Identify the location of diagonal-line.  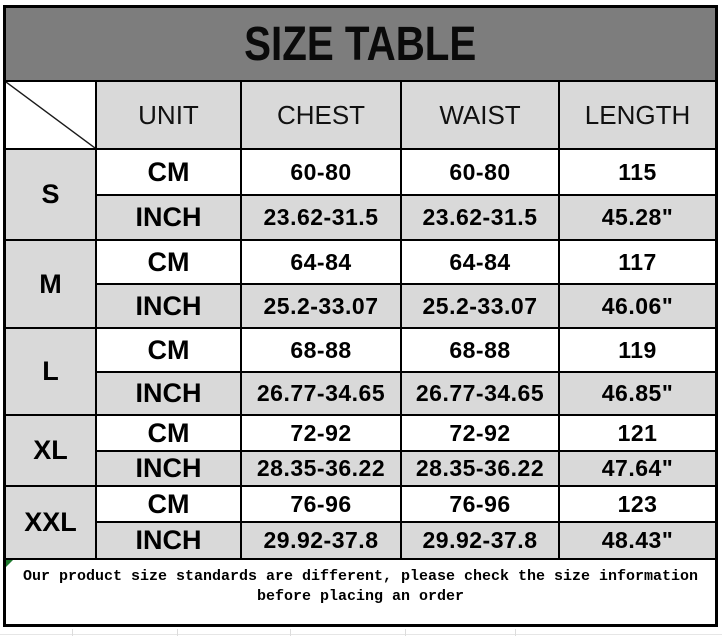
(50, 115).